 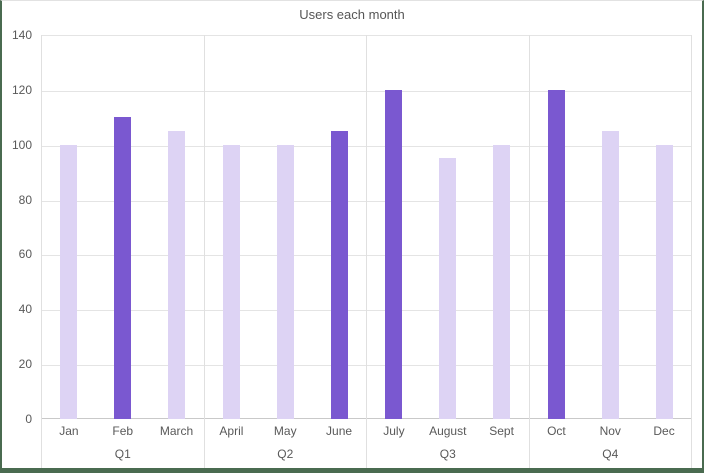 I want to click on quarter-month-labels: April May June, so click(x=286, y=430).